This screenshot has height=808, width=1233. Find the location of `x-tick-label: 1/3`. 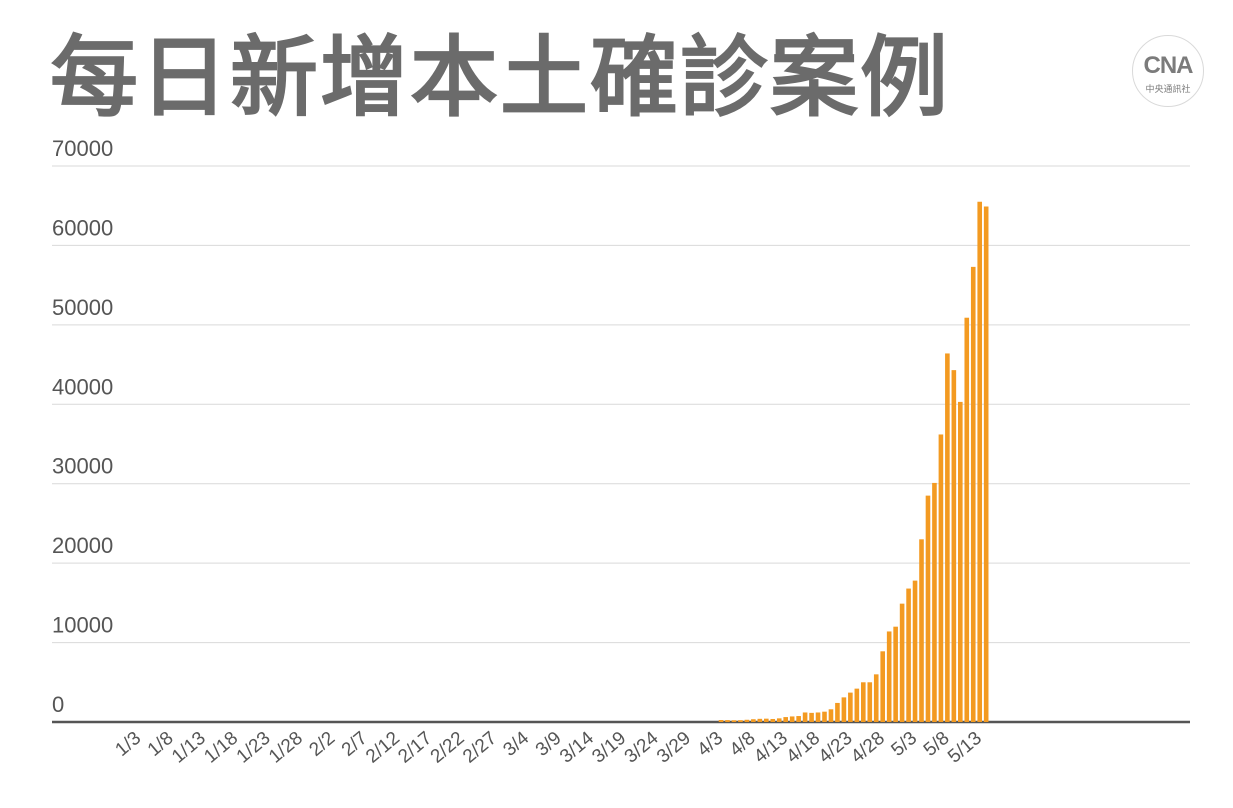

x-tick-label: 1/3 is located at coordinates (128, 744).